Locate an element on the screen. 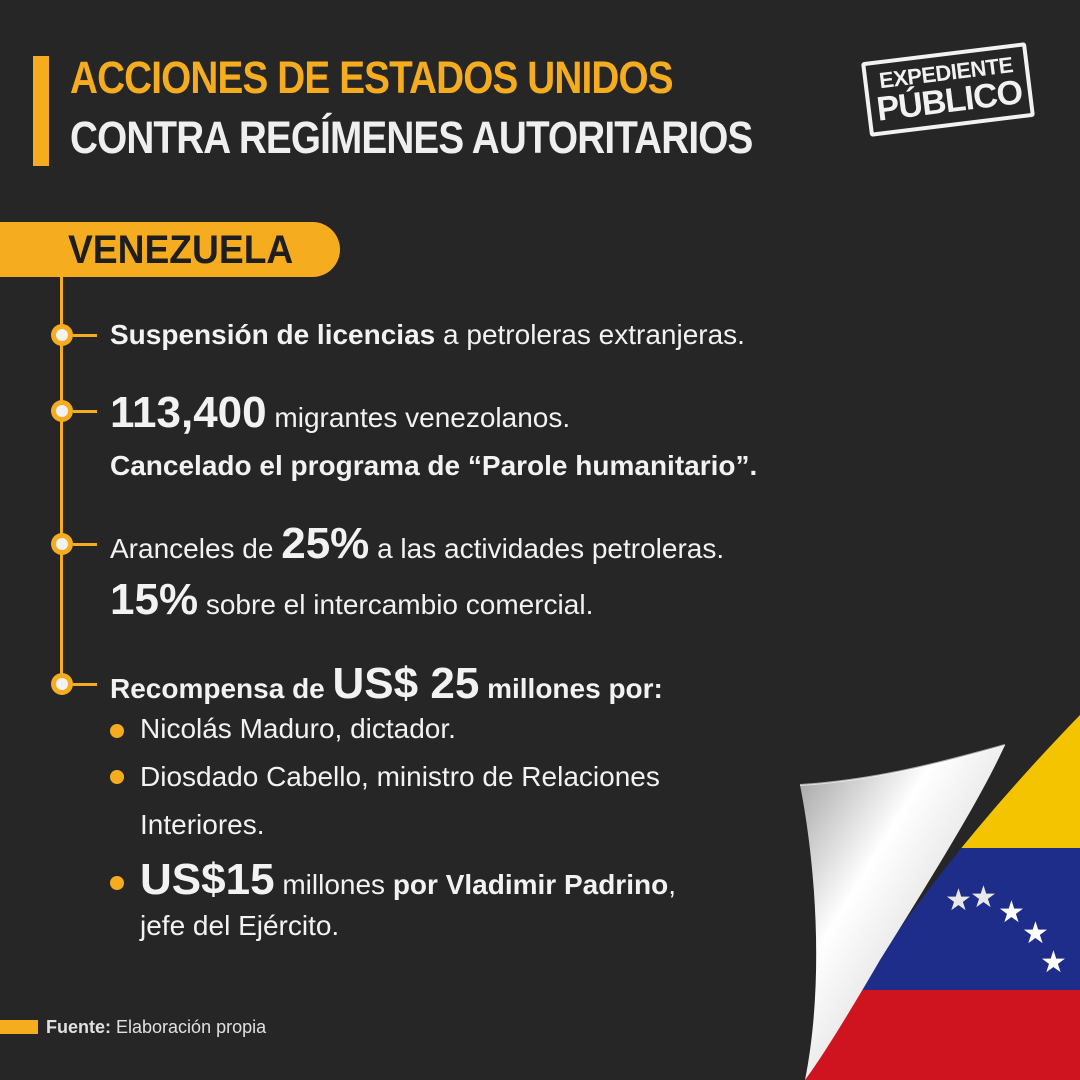  source-text: Elaboración propia is located at coordinates (191, 1027).